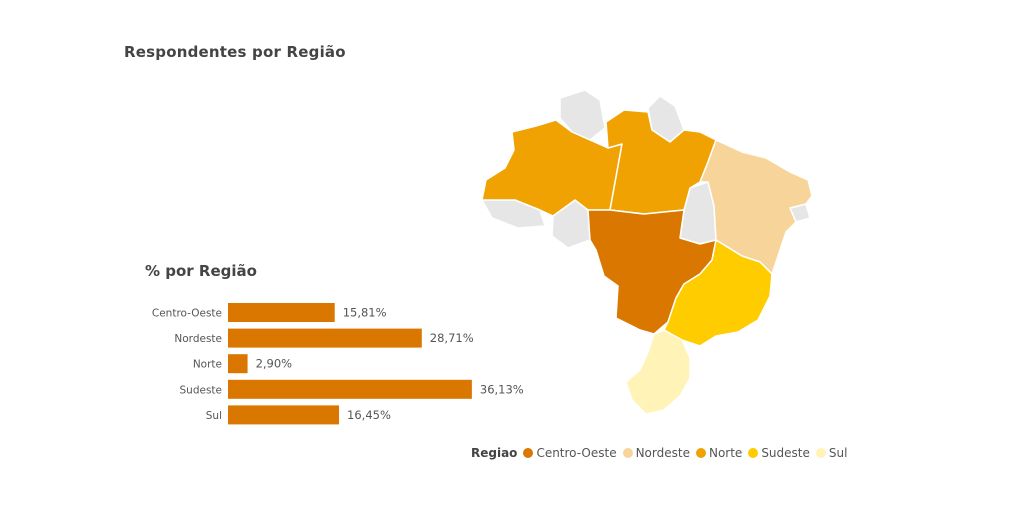 Image resolution: width=1024 pixels, height=512 pixels. What do you see at coordinates (725, 453) in the screenshot?
I see `legend-label: Norte` at bounding box center [725, 453].